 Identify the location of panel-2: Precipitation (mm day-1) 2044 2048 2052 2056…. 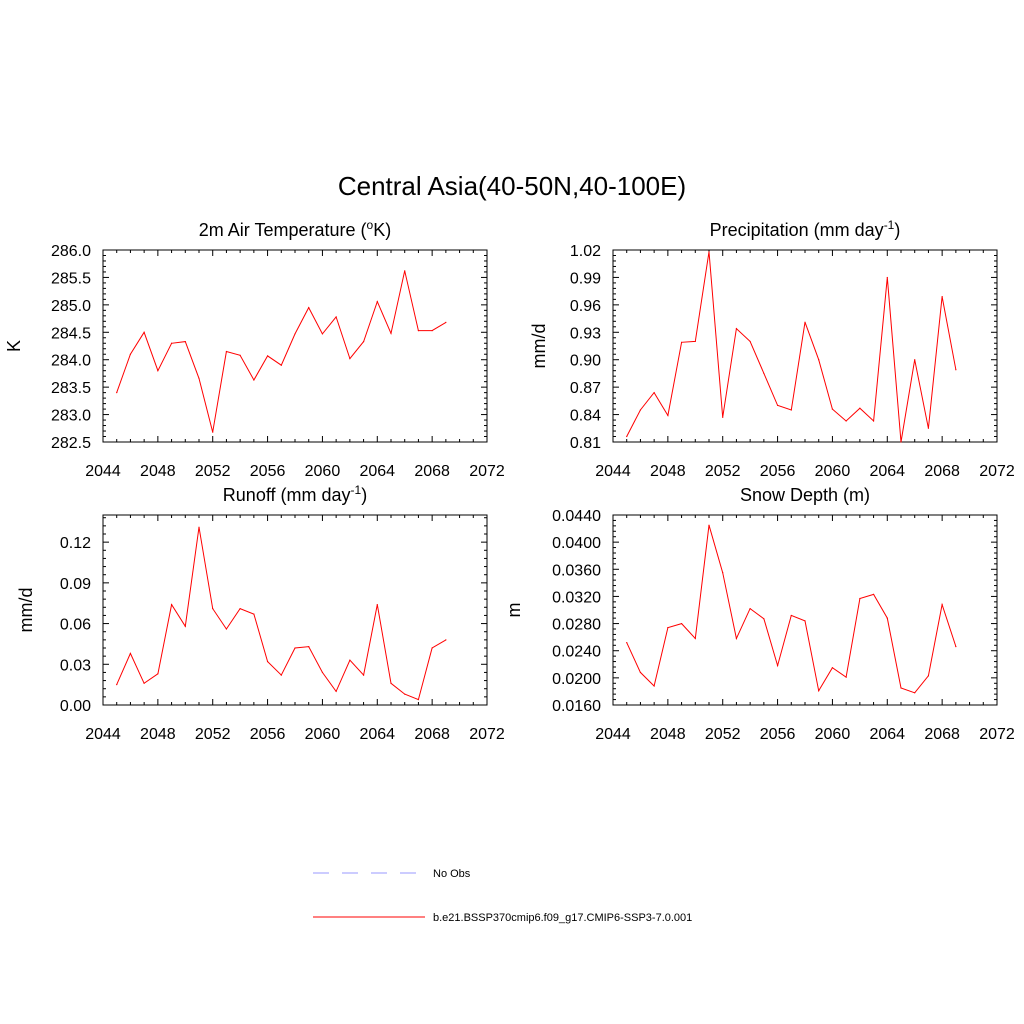
(772, 349).